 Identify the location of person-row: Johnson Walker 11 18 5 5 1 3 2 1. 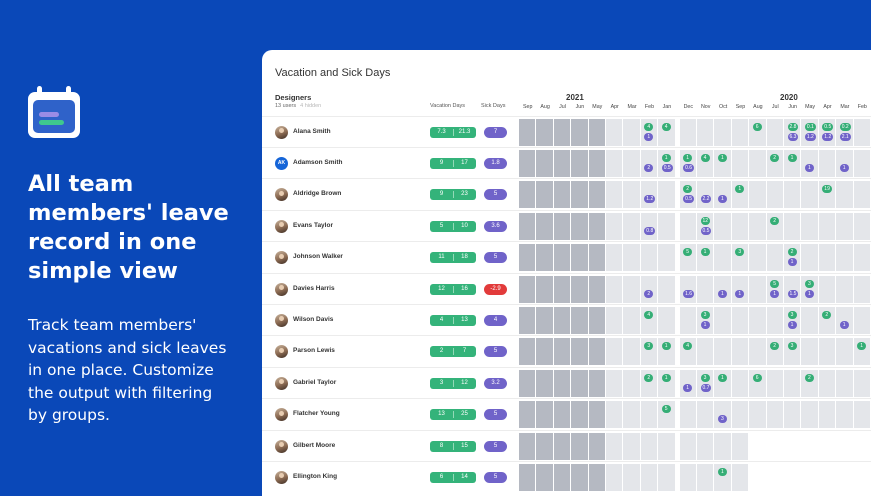
(566, 256).